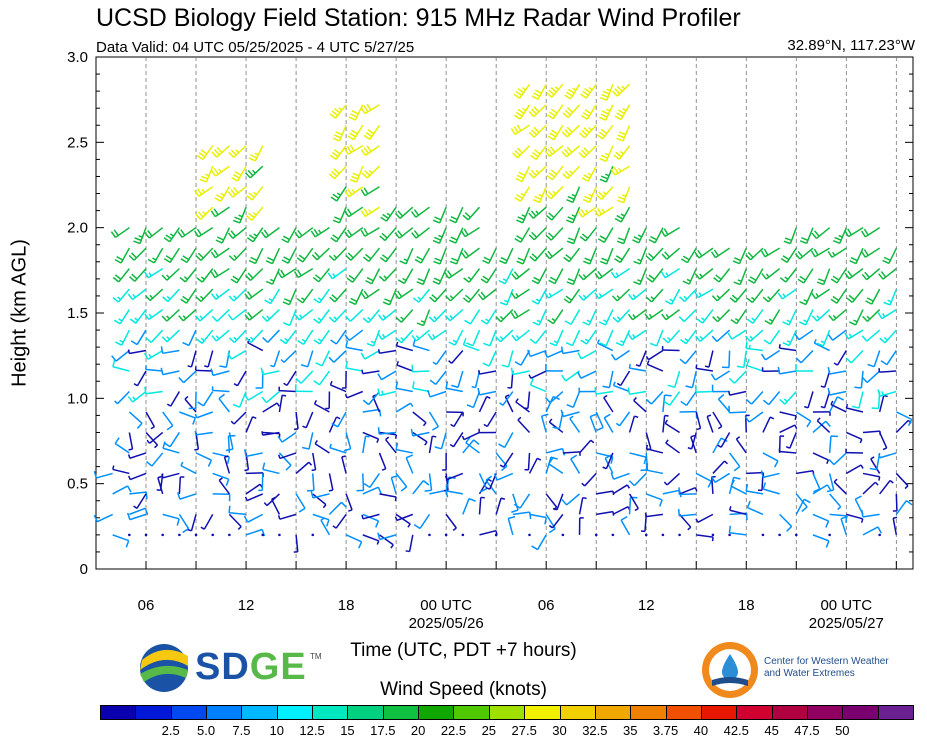  Describe the element at coordinates (851, 45) in the screenshot. I see `station-coordinates: 32.89°N, 117.23°W` at that location.